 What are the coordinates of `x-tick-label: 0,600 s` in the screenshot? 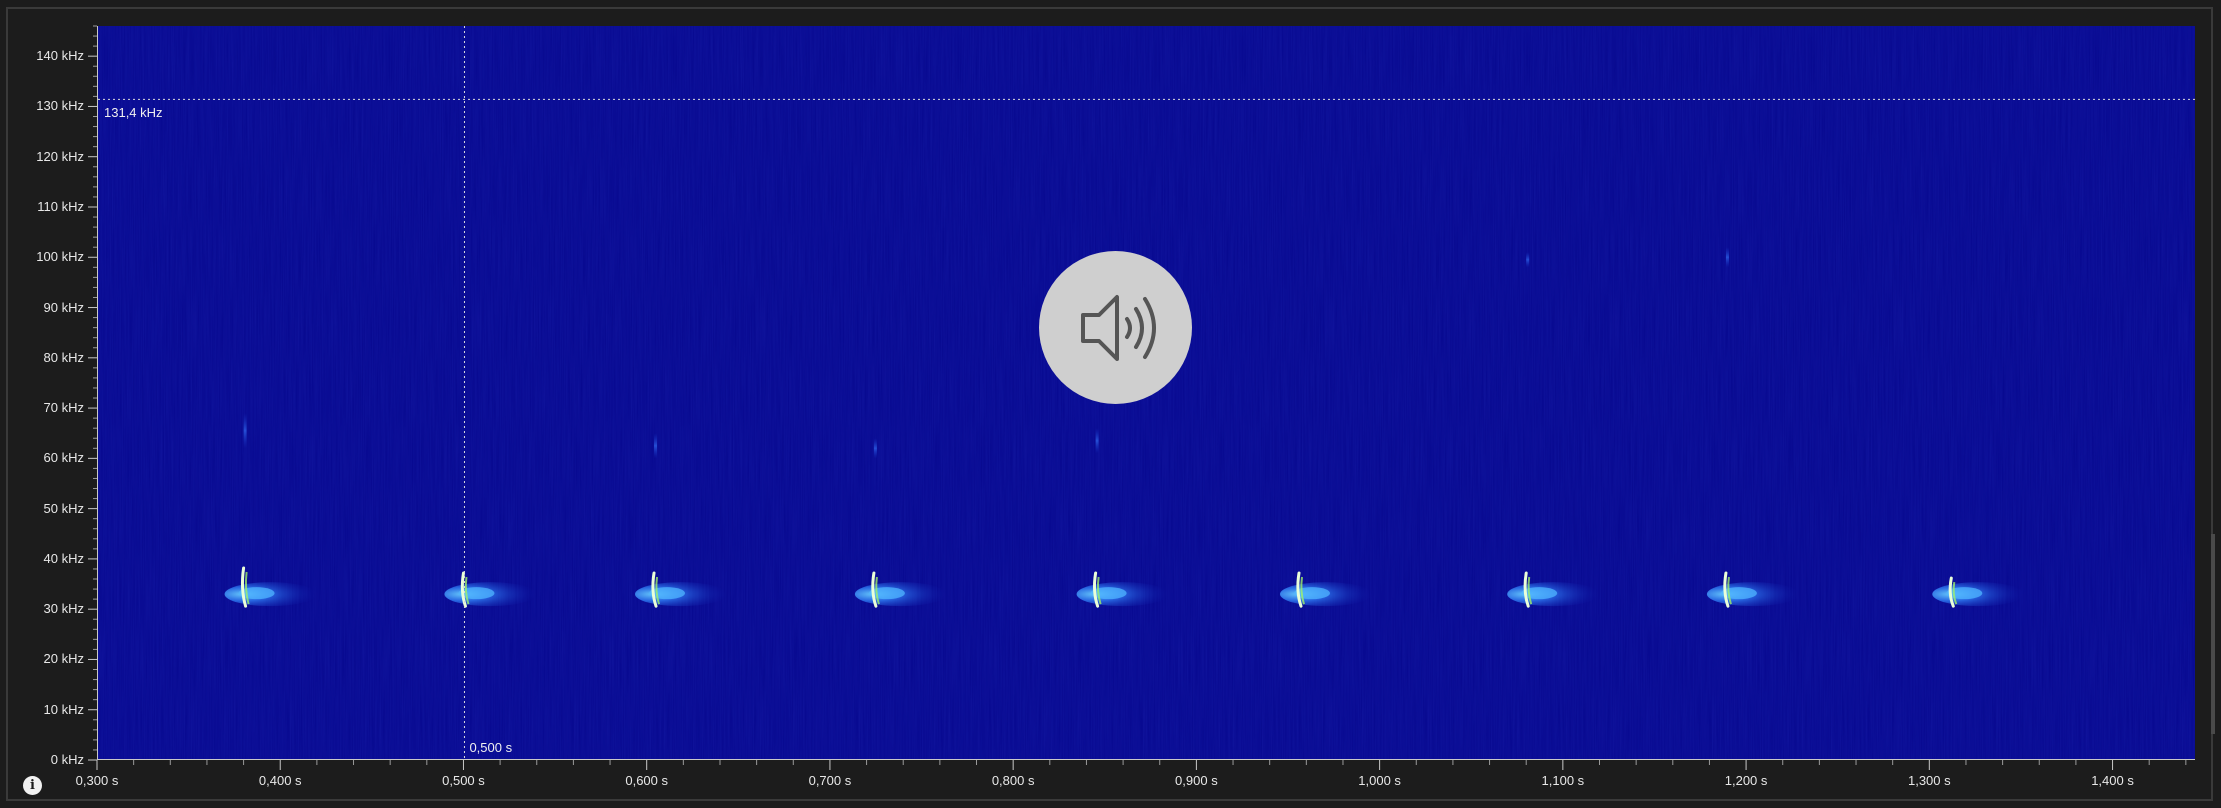 It's located at (647, 780).